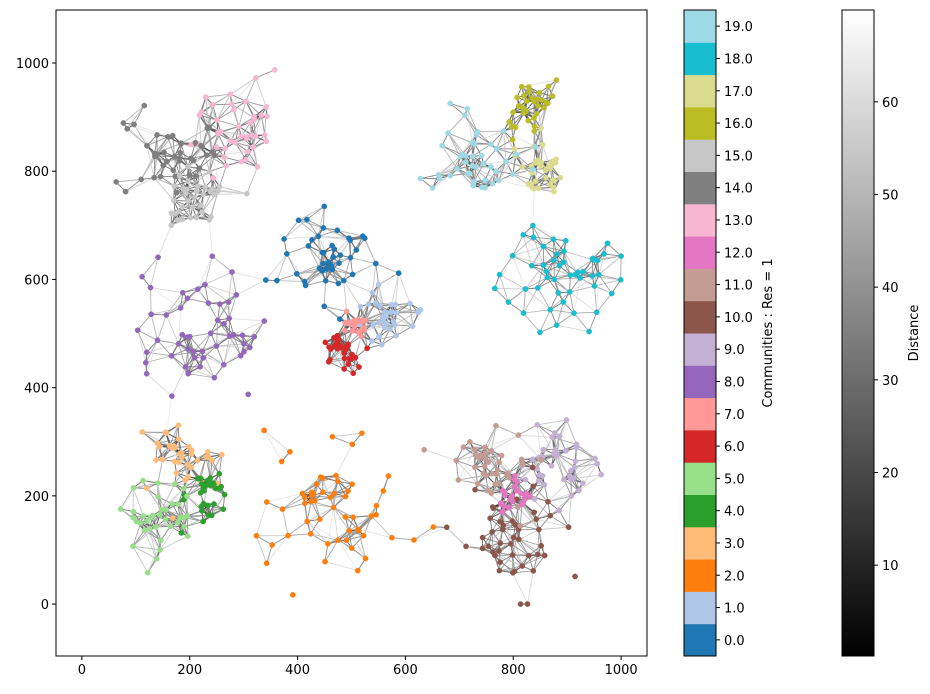 This screenshot has width=930, height=694. Describe the element at coordinates (45, 605) in the screenshot. I see `y-tick-label: 0` at that location.